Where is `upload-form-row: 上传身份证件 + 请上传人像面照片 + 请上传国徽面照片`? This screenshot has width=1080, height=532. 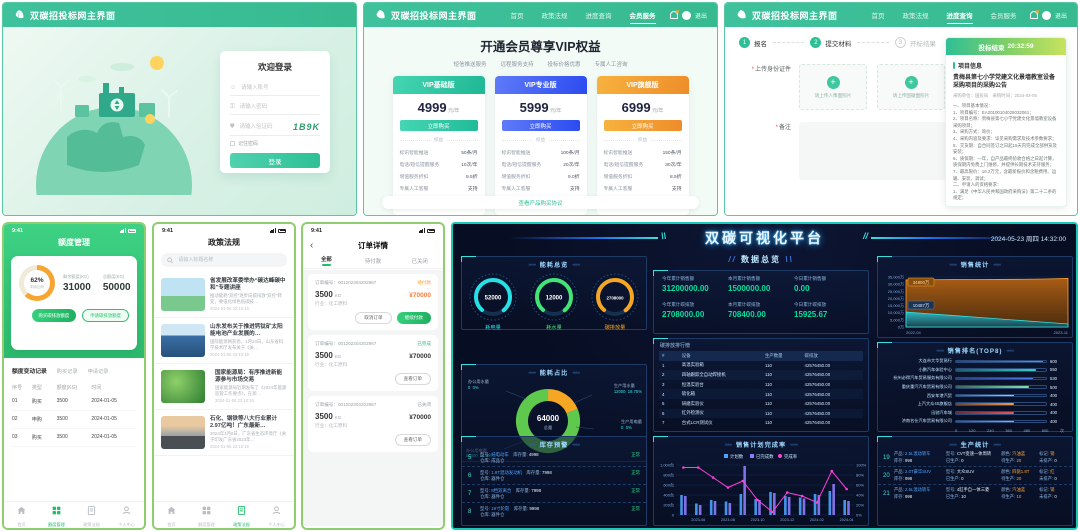 upload-form-row: 上传身份证件 + 请上传人像面照片 + 请上传国徽面照片 is located at coordinates (903, 87).